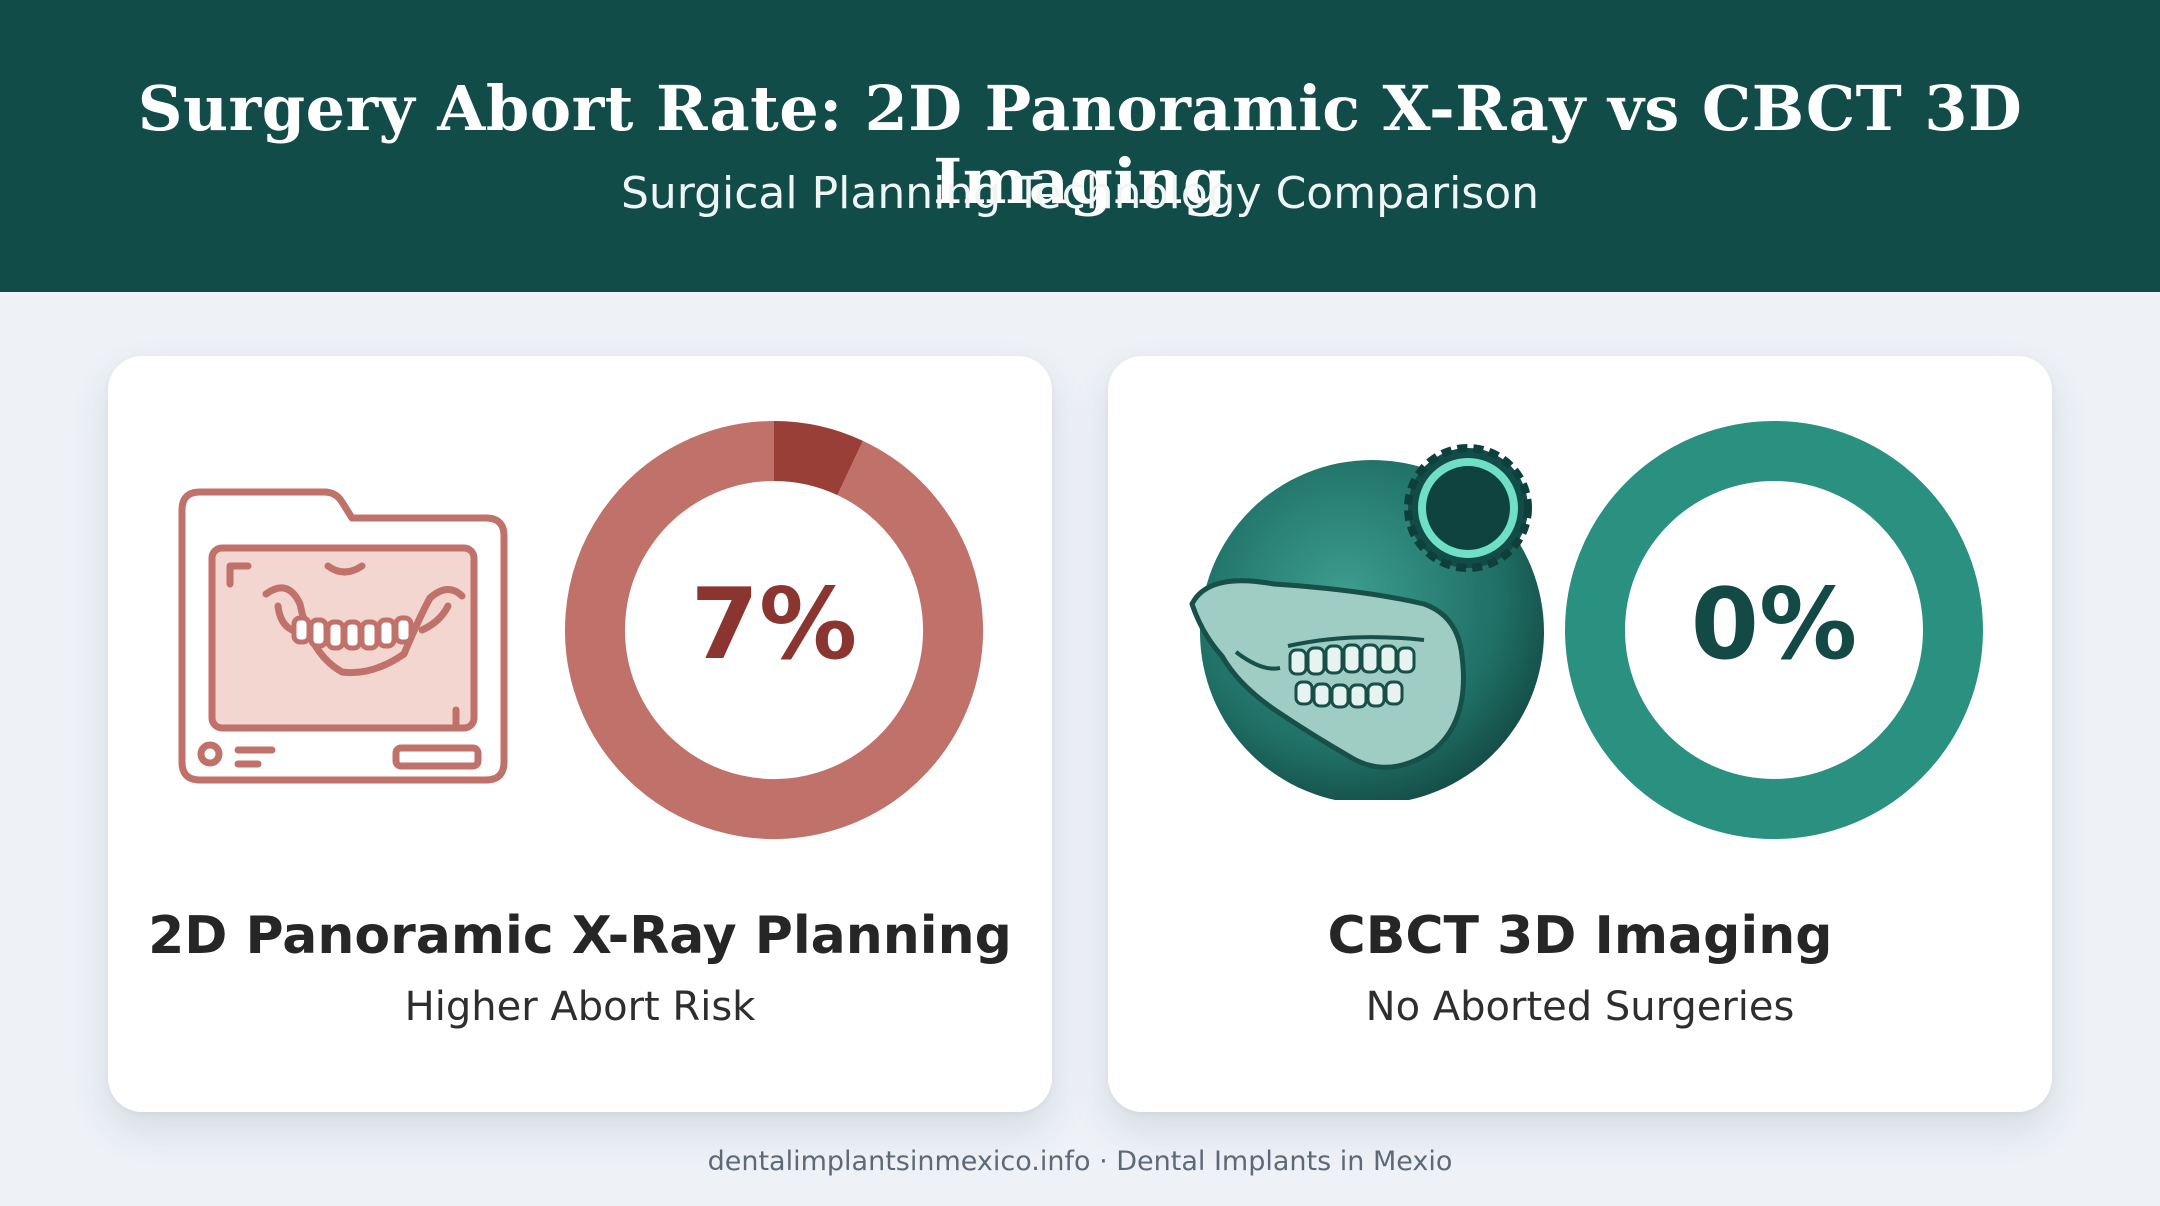 The width and height of the screenshot is (2160, 1206). What do you see at coordinates (1774, 625) in the screenshot?
I see `donut-value-label-cbct: 0%` at bounding box center [1774, 625].